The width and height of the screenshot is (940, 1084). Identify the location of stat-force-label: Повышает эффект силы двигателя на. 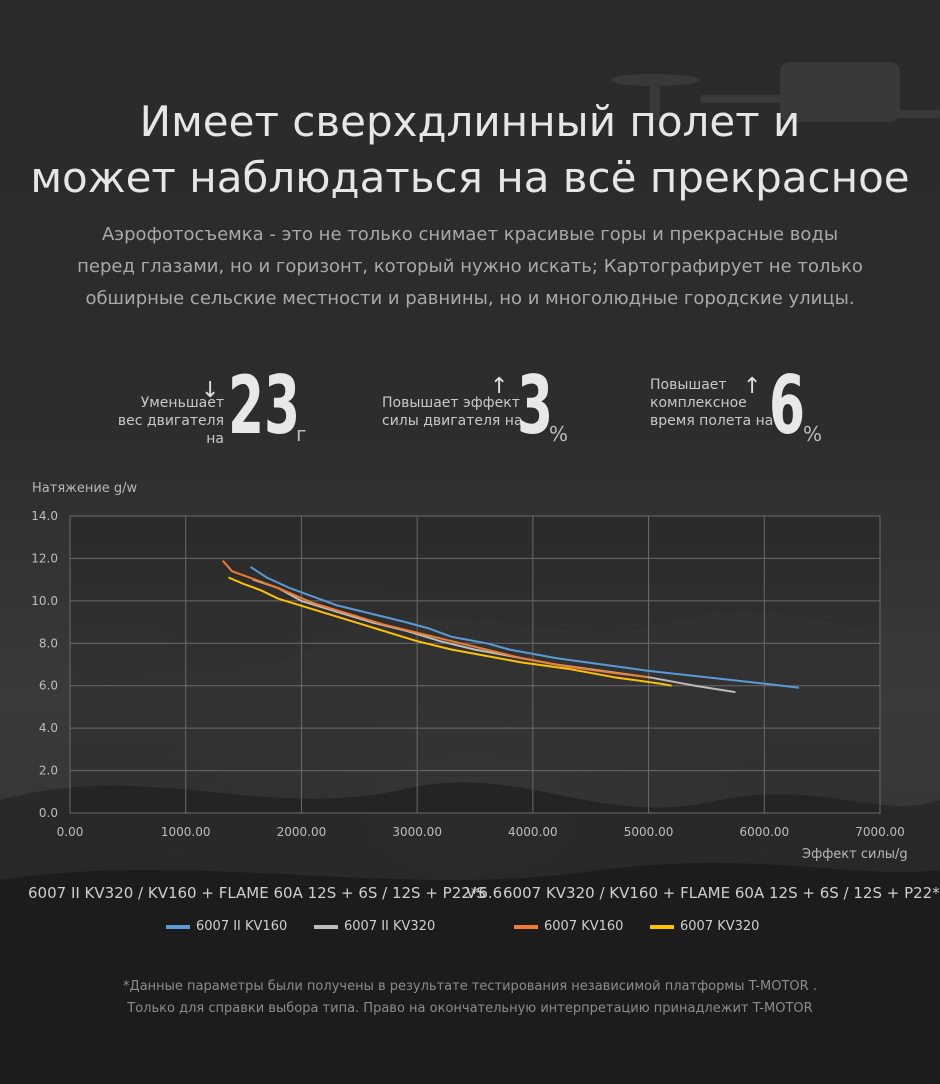
(457, 412).